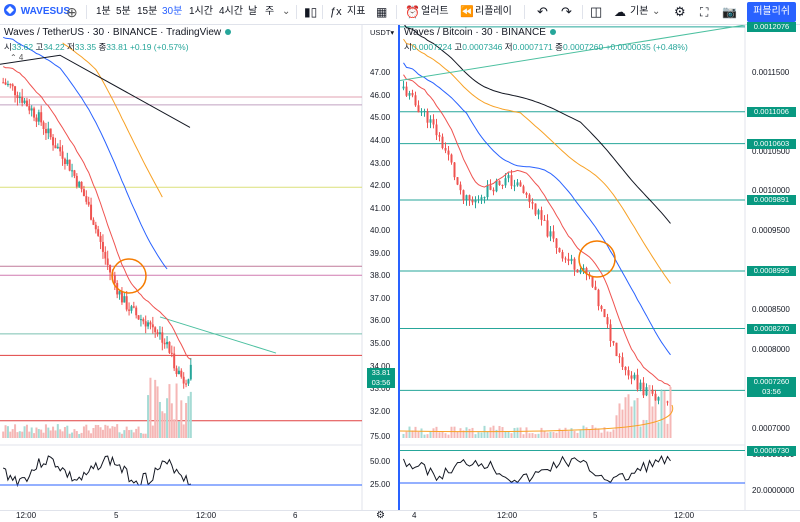  I want to click on alert-icon: ⏰, so click(412, 12).